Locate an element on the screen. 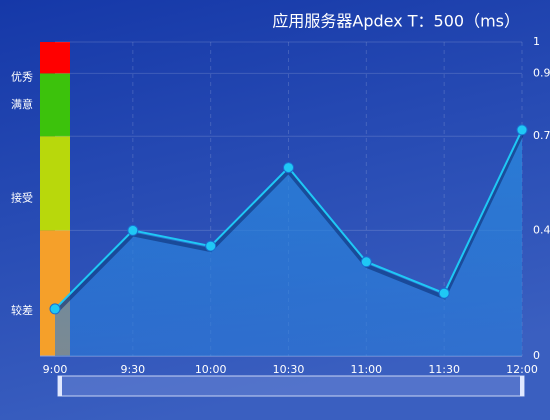 The height and width of the screenshot is (420, 550). x-tick-label: 9:30 is located at coordinates (132, 369).